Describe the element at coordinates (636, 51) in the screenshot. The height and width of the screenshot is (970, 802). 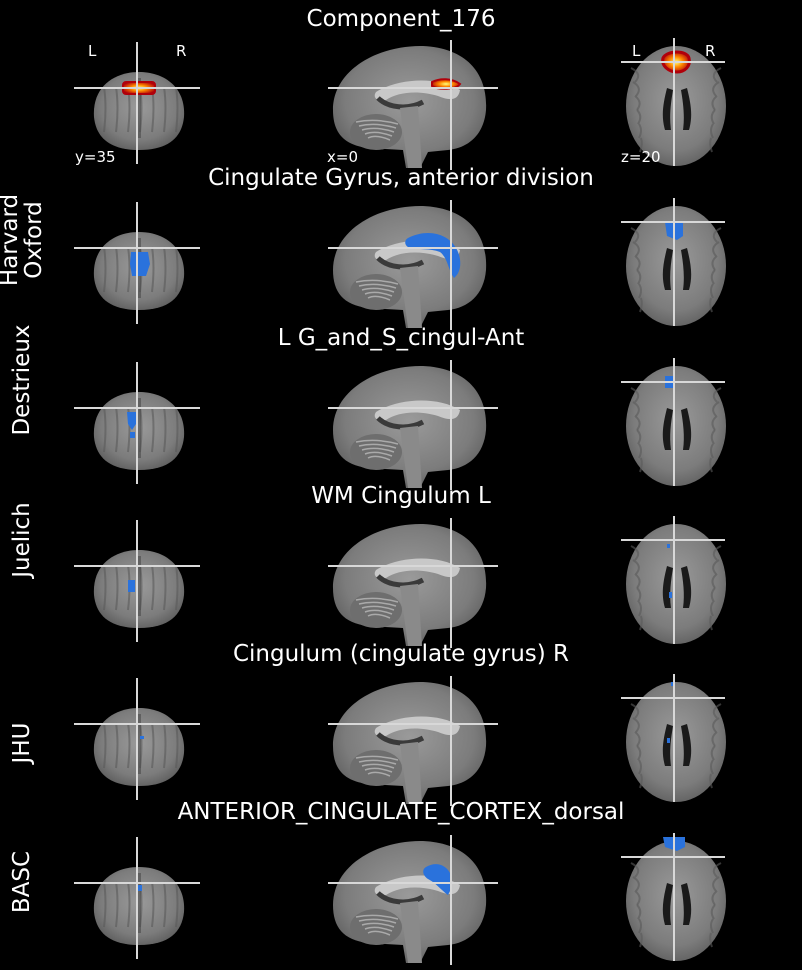
I see `axial-left-label: L` at that location.